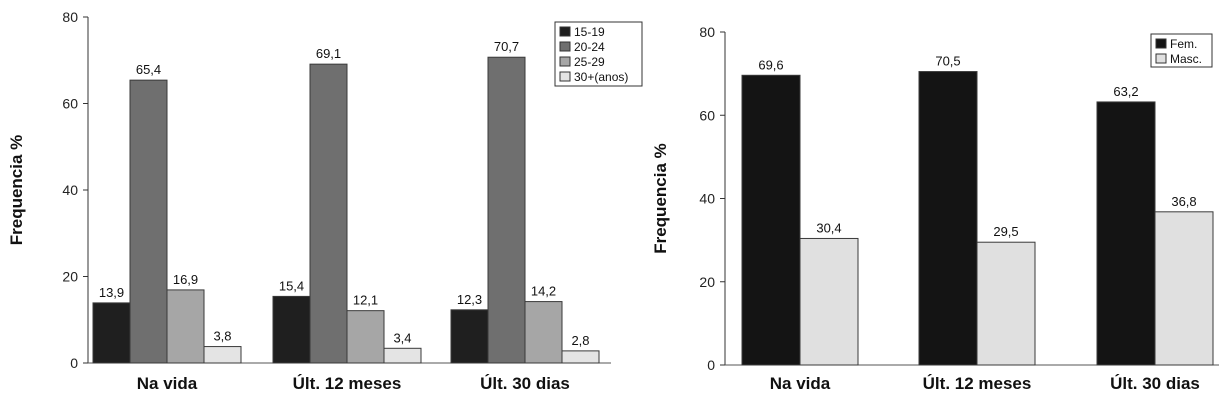 The width and height of the screenshot is (1219, 410). I want to click on bar-value-label: 69,6, so click(770, 64).